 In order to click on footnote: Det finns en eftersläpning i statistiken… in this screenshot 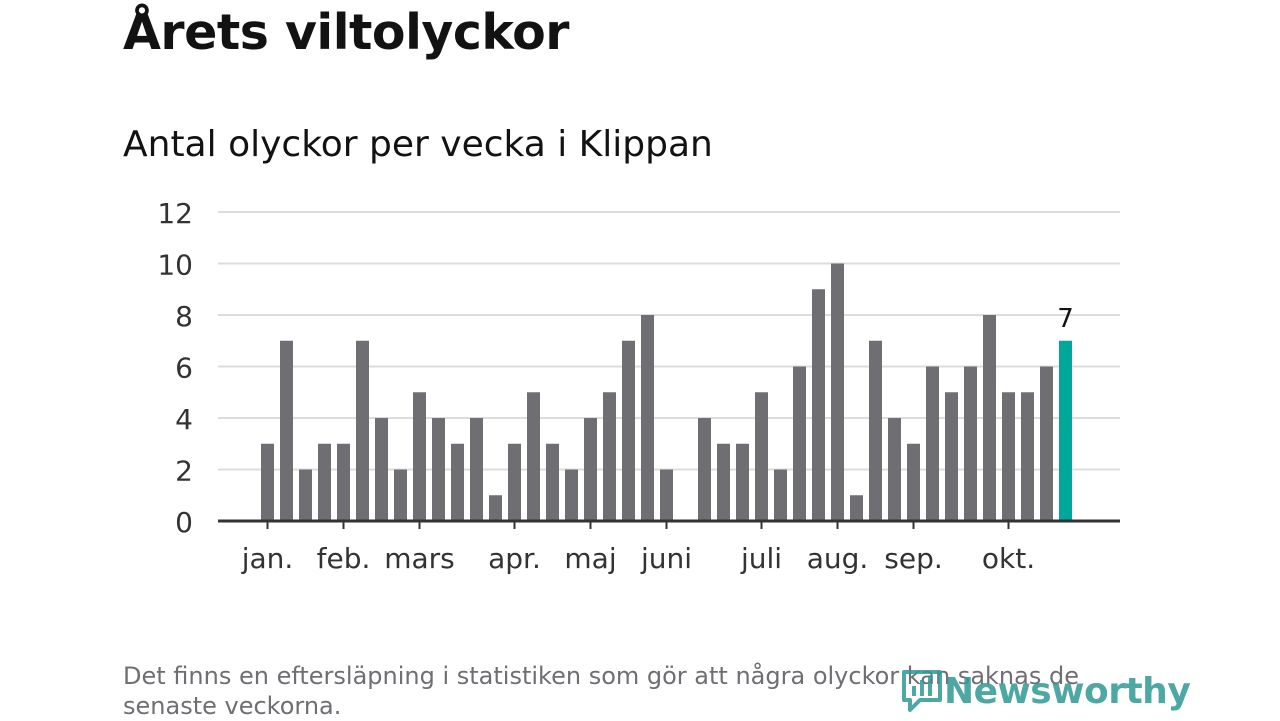, I will do `click(601, 691)`.